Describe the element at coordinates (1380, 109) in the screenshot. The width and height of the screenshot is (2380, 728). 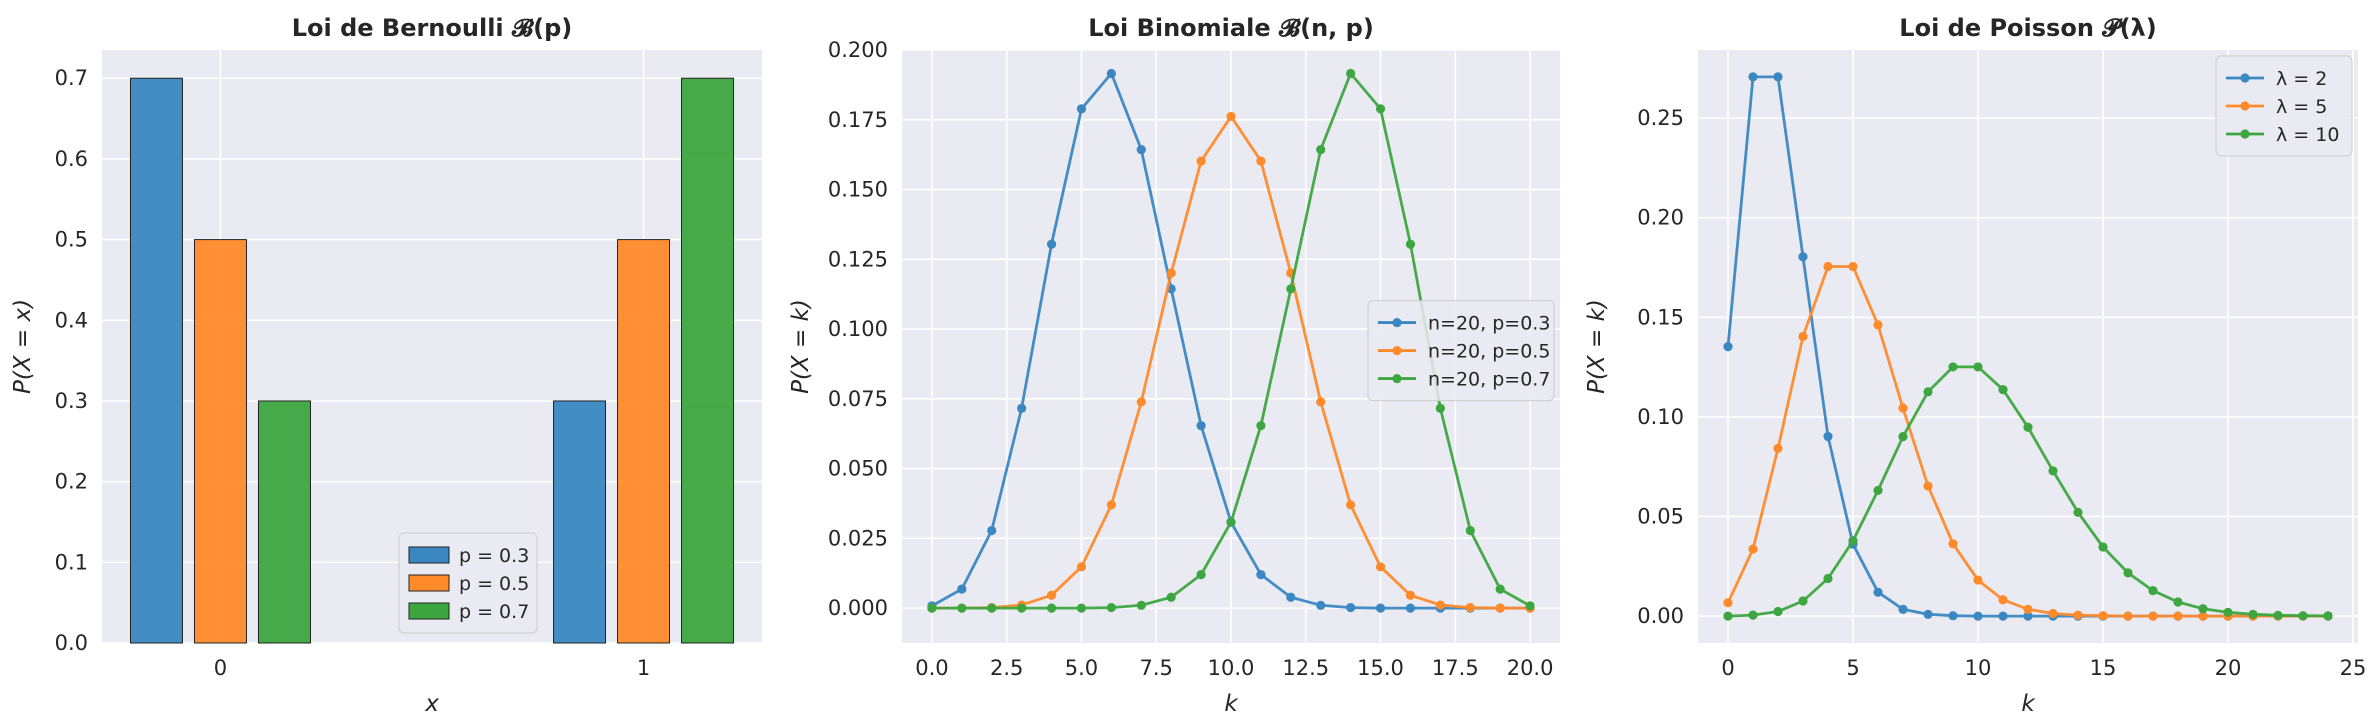
I see `point-n-20-p-0-7-k15` at that location.